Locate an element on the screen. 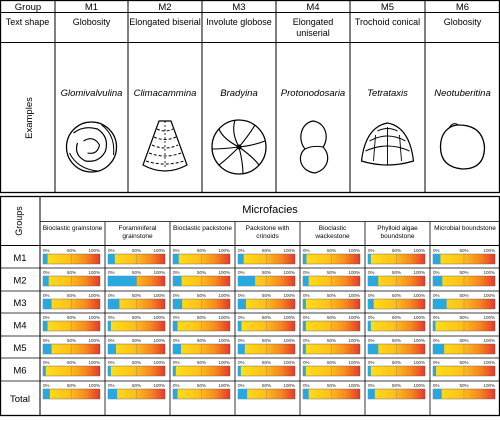 This screenshot has width=500, height=422. text-shape-cell: Involute globose is located at coordinates (239, 22).